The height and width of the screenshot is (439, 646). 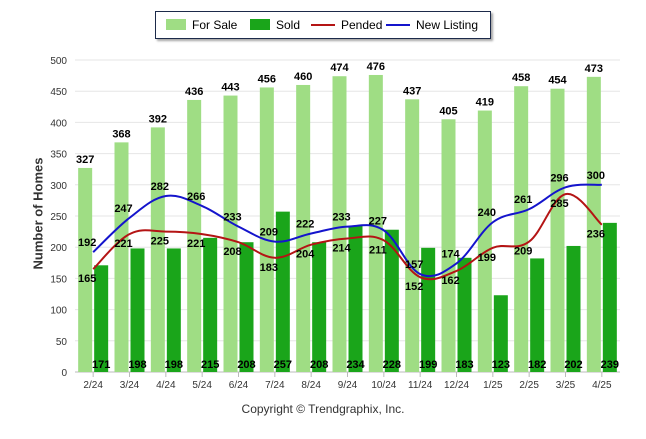 What do you see at coordinates (85, 160) in the screenshot?
I see `label-for-sale-2/24: 327` at bounding box center [85, 160].